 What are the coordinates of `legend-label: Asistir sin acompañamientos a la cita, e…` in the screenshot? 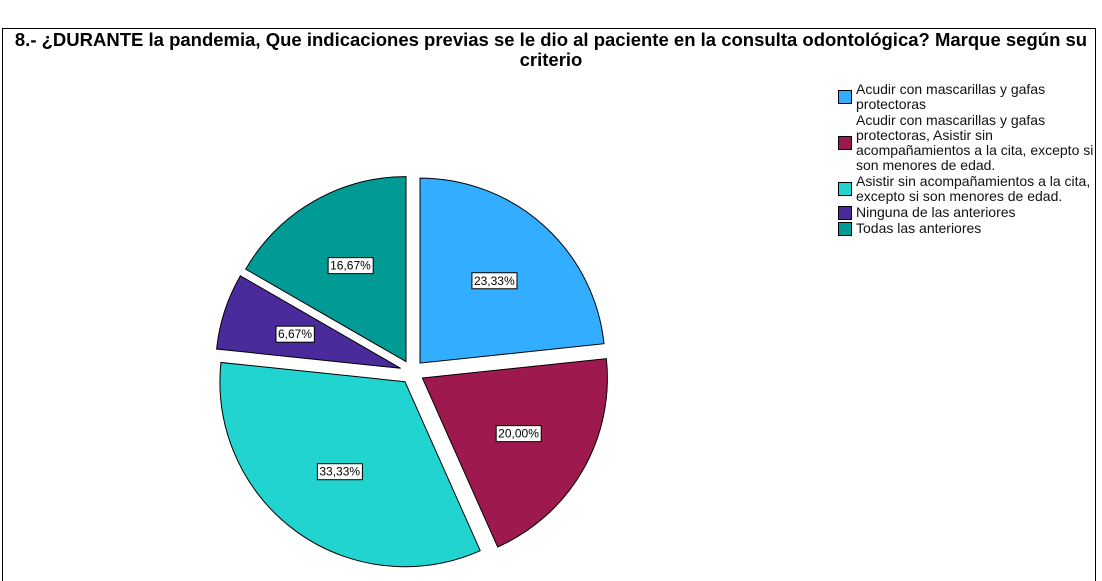 It's located at (973, 188).